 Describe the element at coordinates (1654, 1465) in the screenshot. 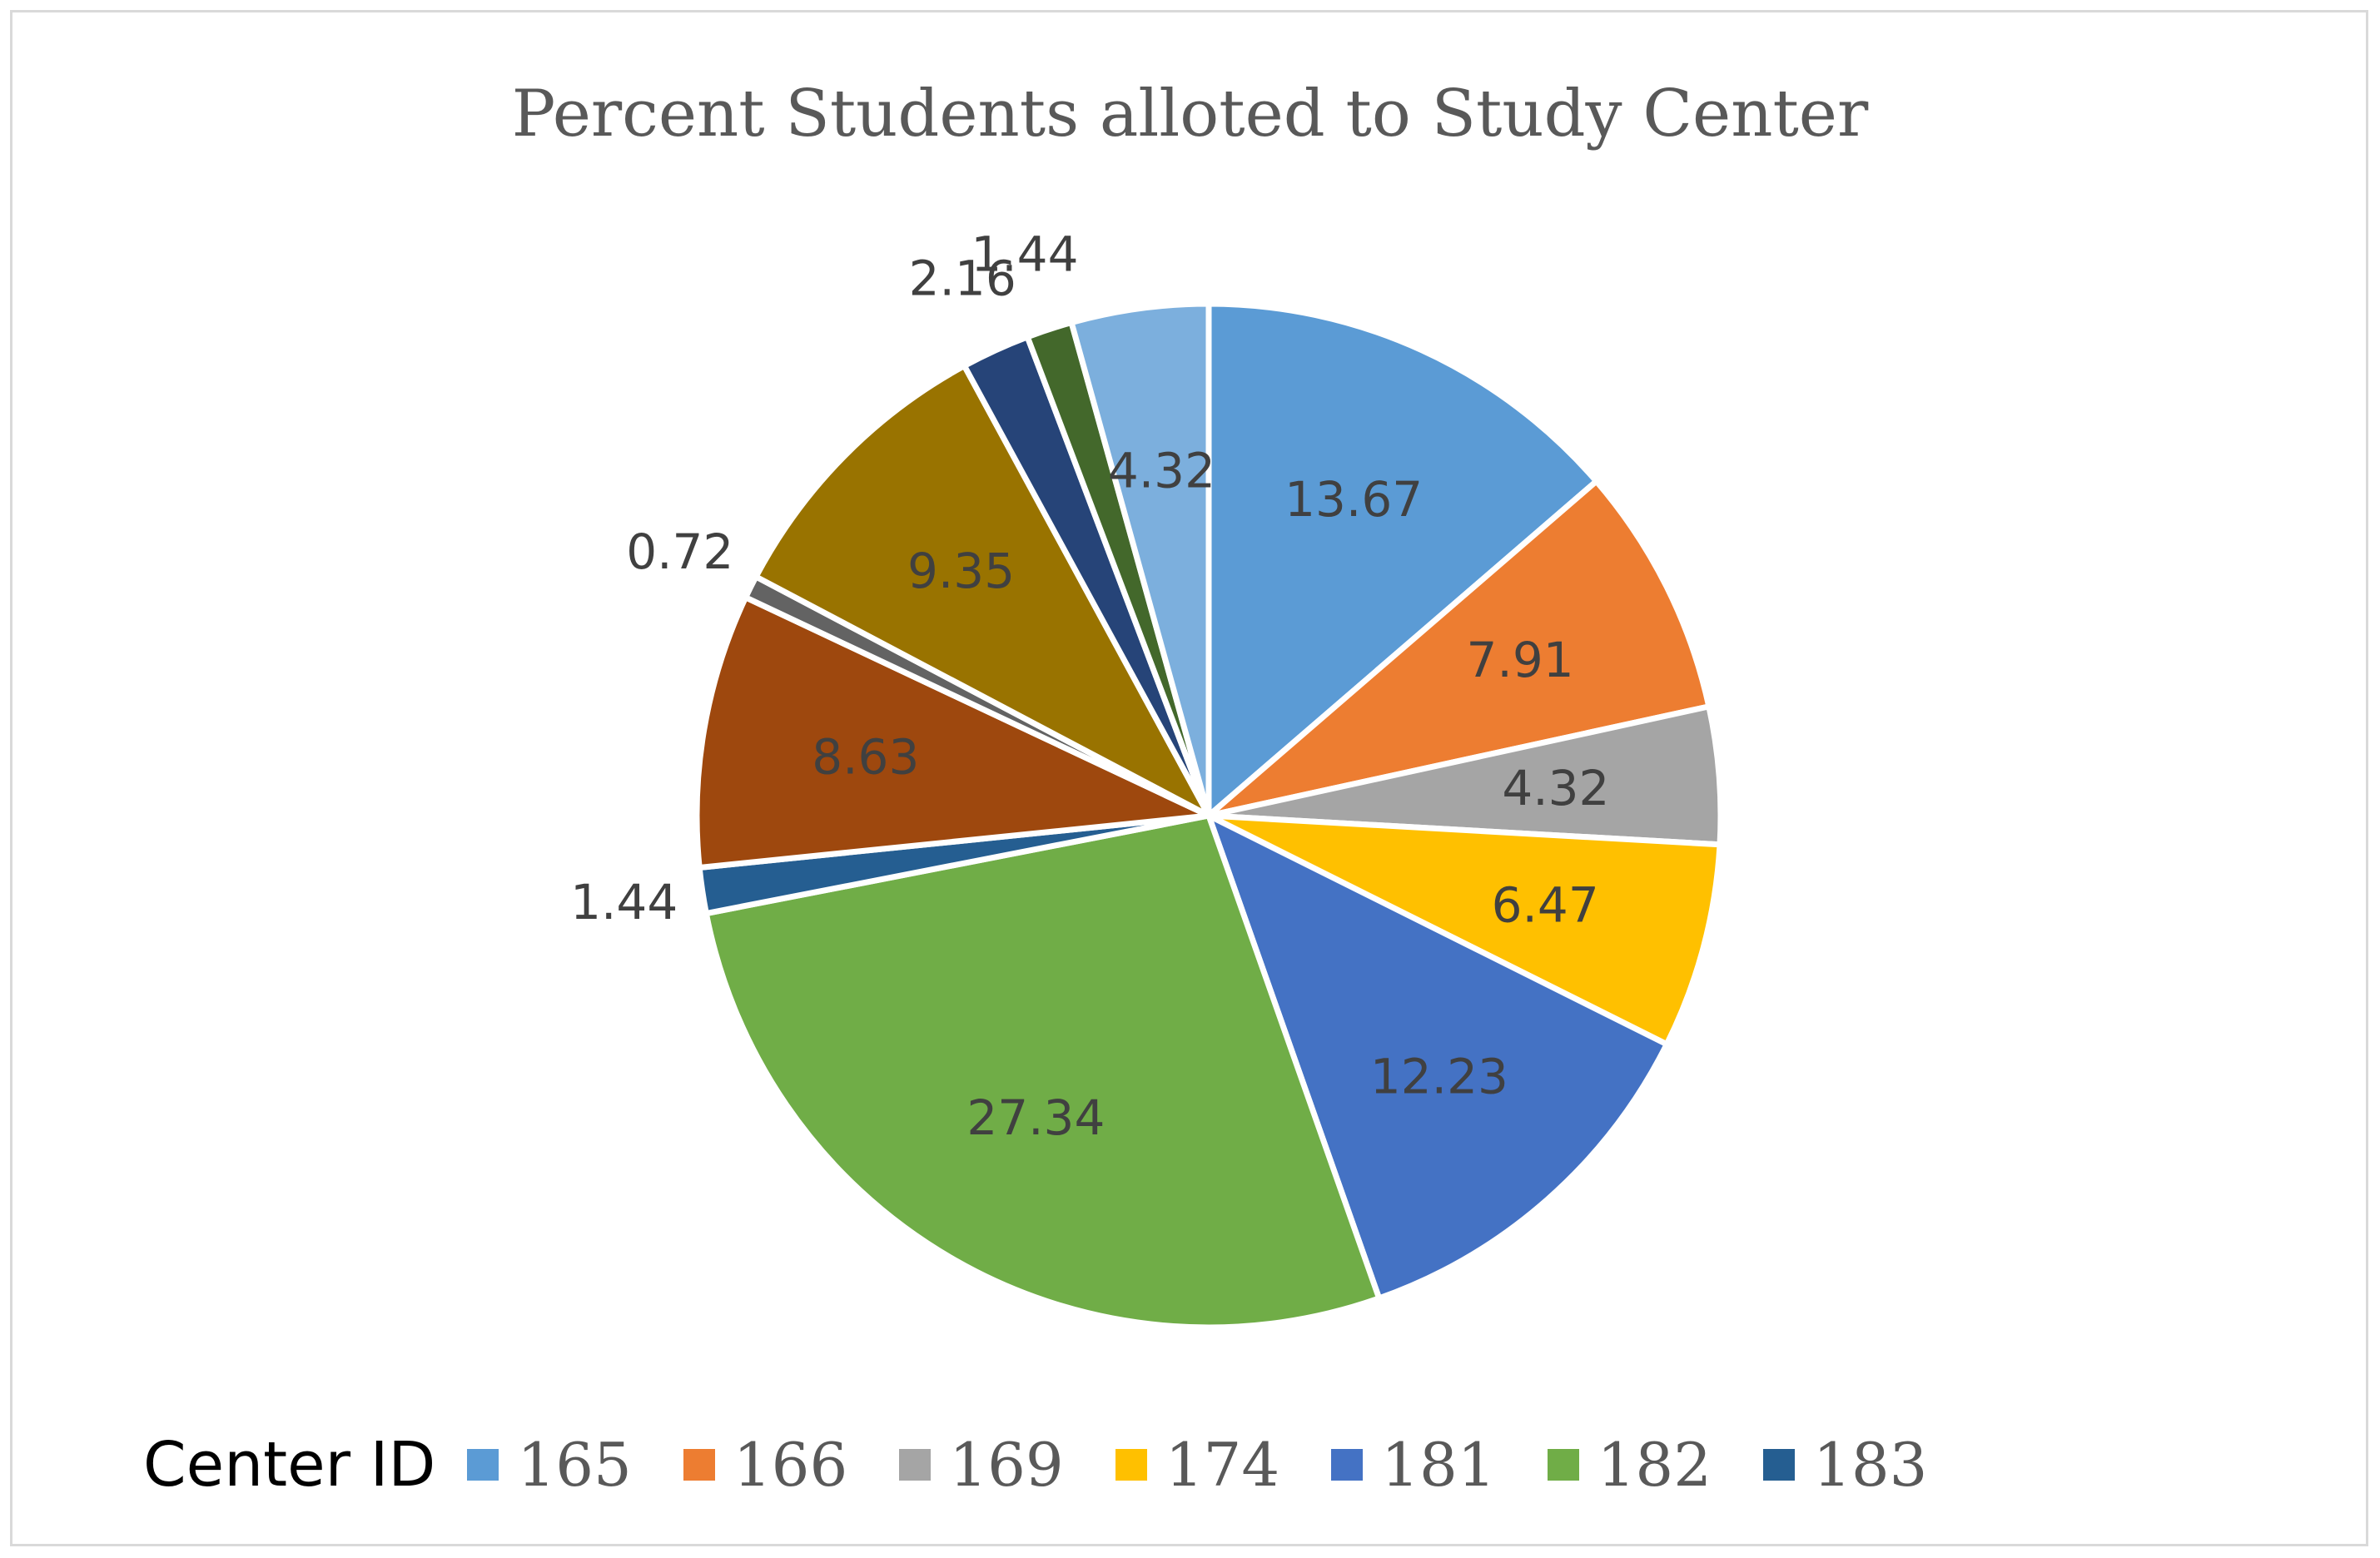

I see `legend-label: 182` at that location.